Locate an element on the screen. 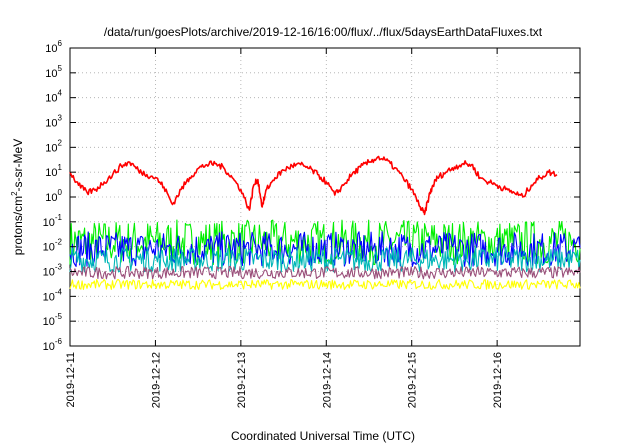 Image resolution: width=640 pixels, height=448 pixels. y-tick-label: 10³ is located at coordinates (53, 122).